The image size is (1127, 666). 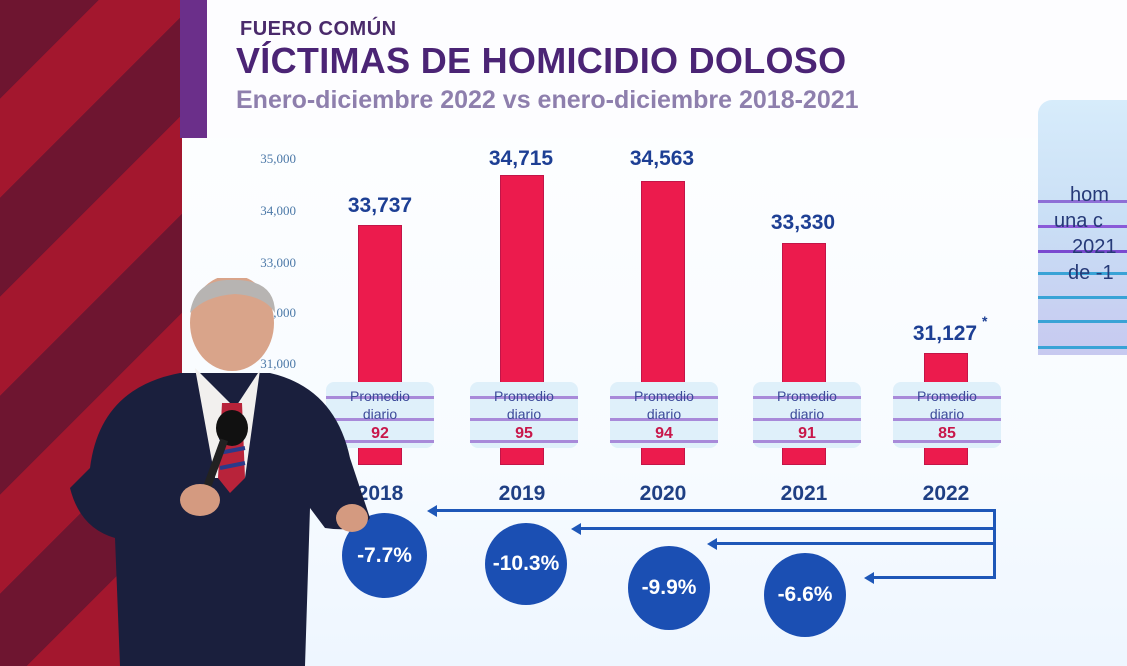 What do you see at coordinates (380, 205) in the screenshot?
I see `bar-value-label: 33,737` at bounding box center [380, 205].